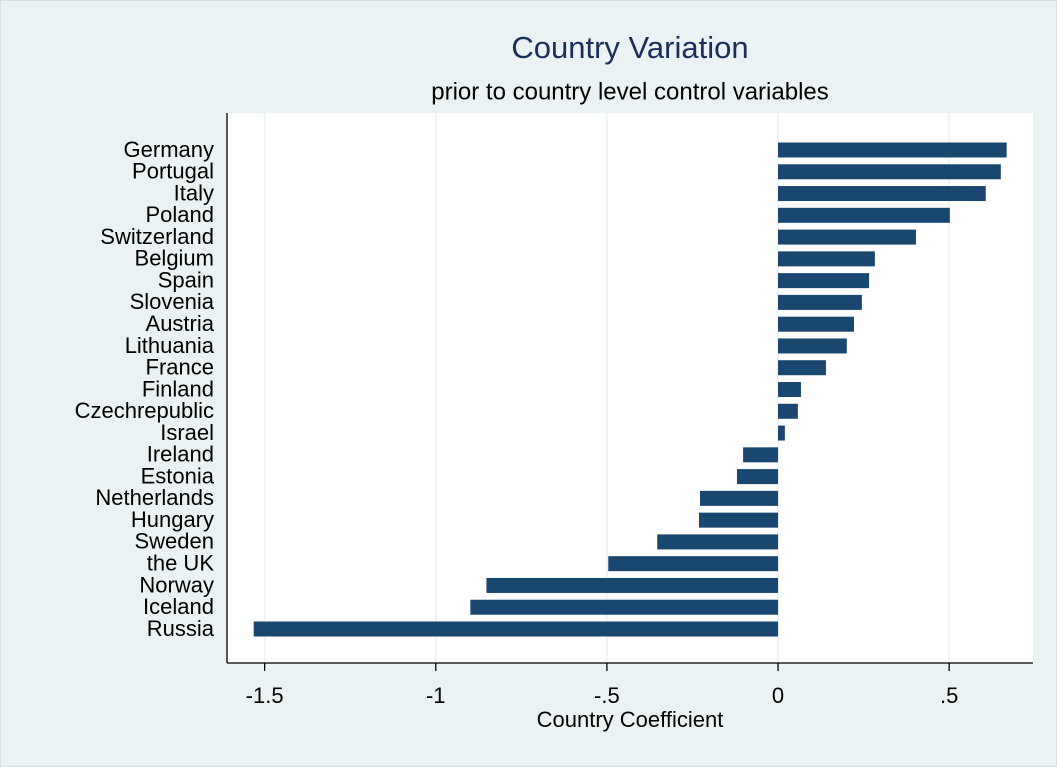 This screenshot has height=767, width=1057. Describe the element at coordinates (187, 432) in the screenshot. I see `y-tick-label: Israel` at that location.